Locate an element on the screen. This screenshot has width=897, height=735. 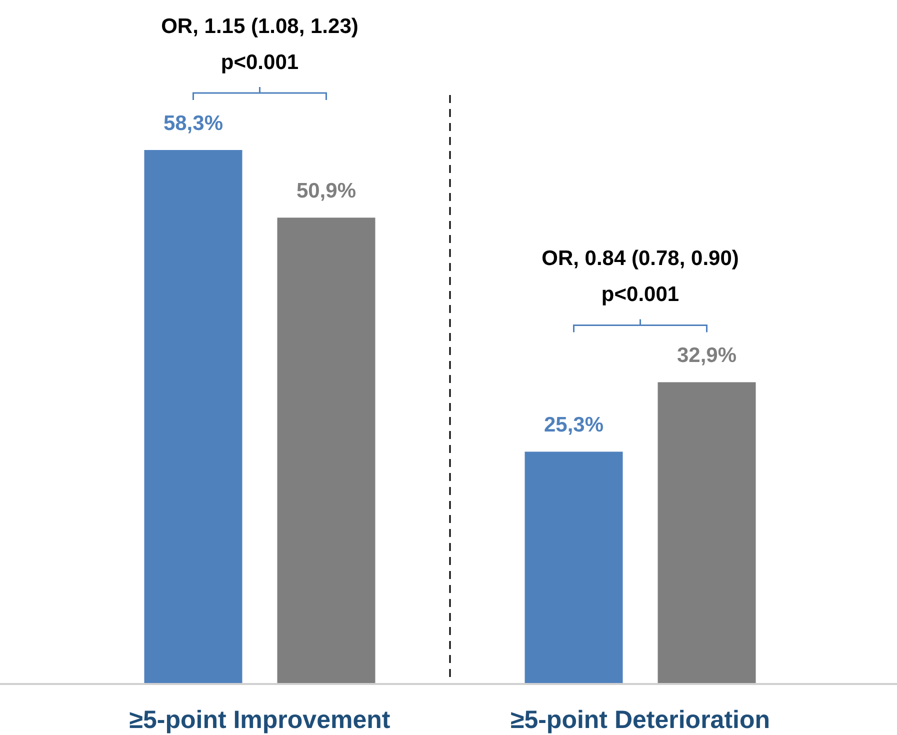
annotation: OR, 0.84 (0.78, 0.90) p<0.001 is located at coordinates (640, 276).